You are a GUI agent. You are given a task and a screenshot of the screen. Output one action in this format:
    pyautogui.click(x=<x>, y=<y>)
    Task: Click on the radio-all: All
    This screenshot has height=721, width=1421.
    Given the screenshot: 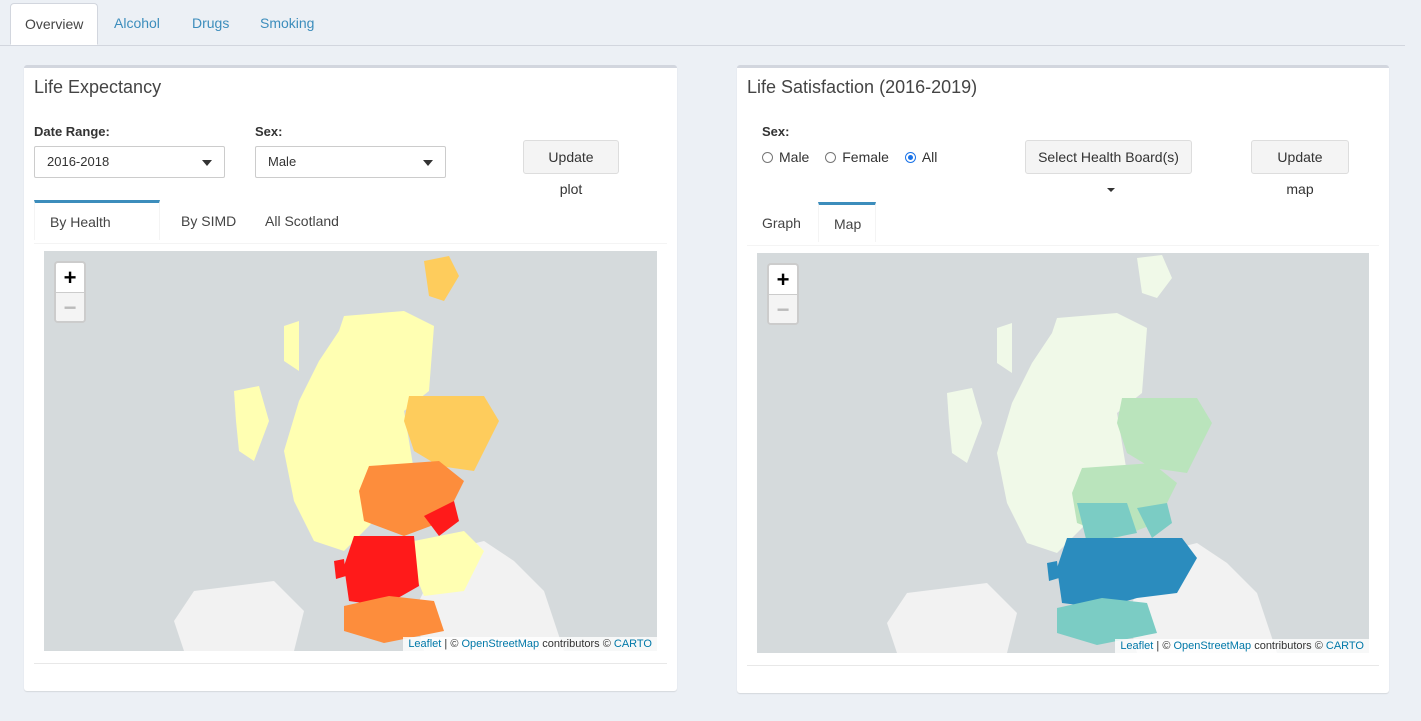 What is the action you would take?
    pyautogui.click(x=921, y=157)
    